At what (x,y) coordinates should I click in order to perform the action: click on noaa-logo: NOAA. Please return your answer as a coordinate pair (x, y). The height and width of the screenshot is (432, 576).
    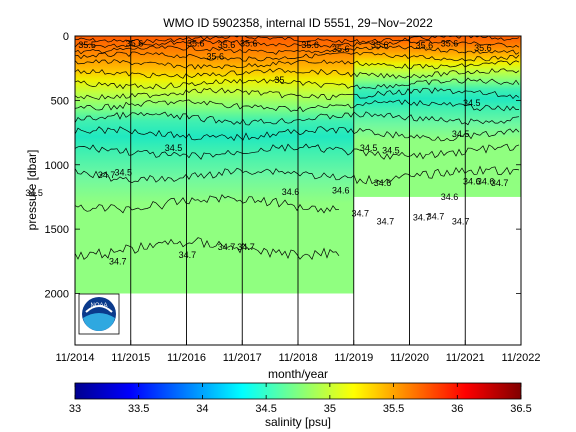
    Looking at the image, I should click on (99, 314).